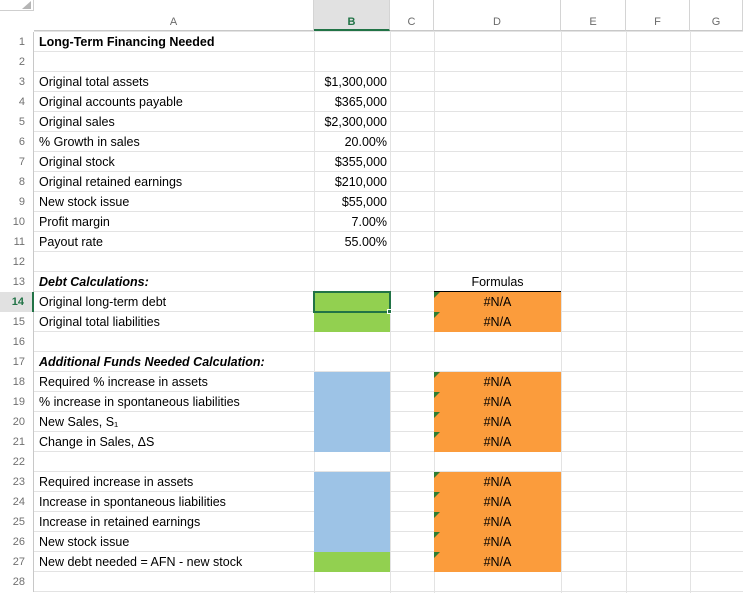  I want to click on cell-a25: Increase in retained earnings, so click(120, 522).